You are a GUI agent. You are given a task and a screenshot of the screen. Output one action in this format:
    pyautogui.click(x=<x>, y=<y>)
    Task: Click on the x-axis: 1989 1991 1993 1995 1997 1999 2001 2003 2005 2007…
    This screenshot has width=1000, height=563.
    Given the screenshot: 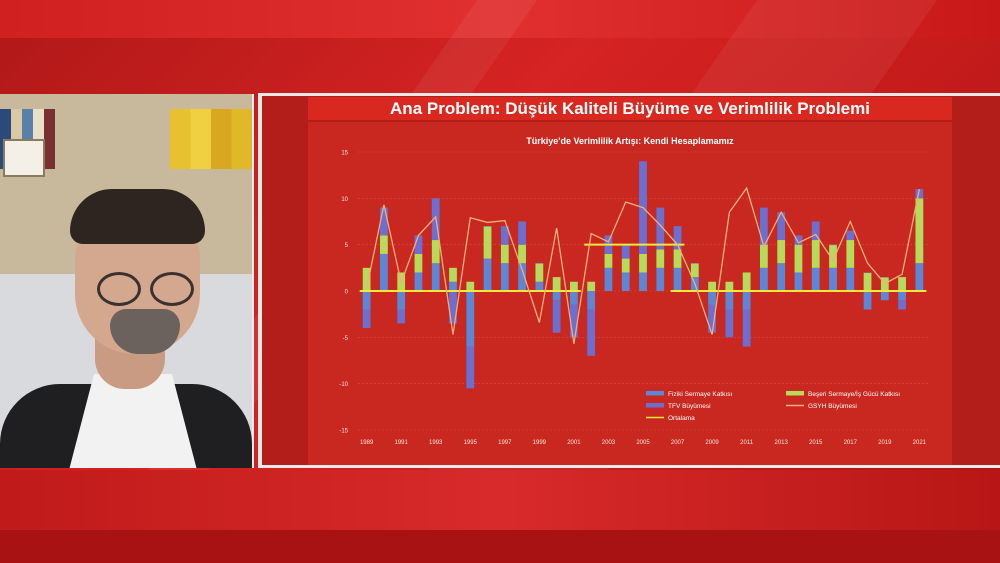 What is the action you would take?
    pyautogui.click(x=643, y=443)
    